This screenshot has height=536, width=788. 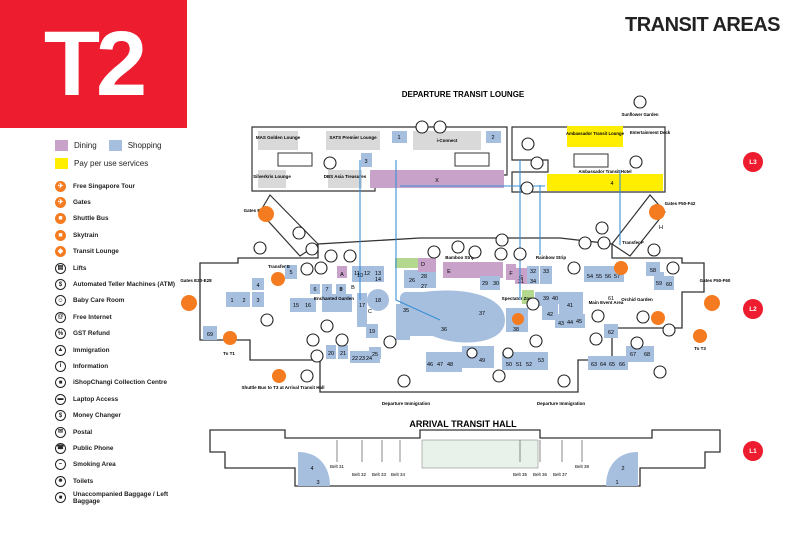 I want to click on ishopchangi-icon: ■, so click(x=60, y=383).